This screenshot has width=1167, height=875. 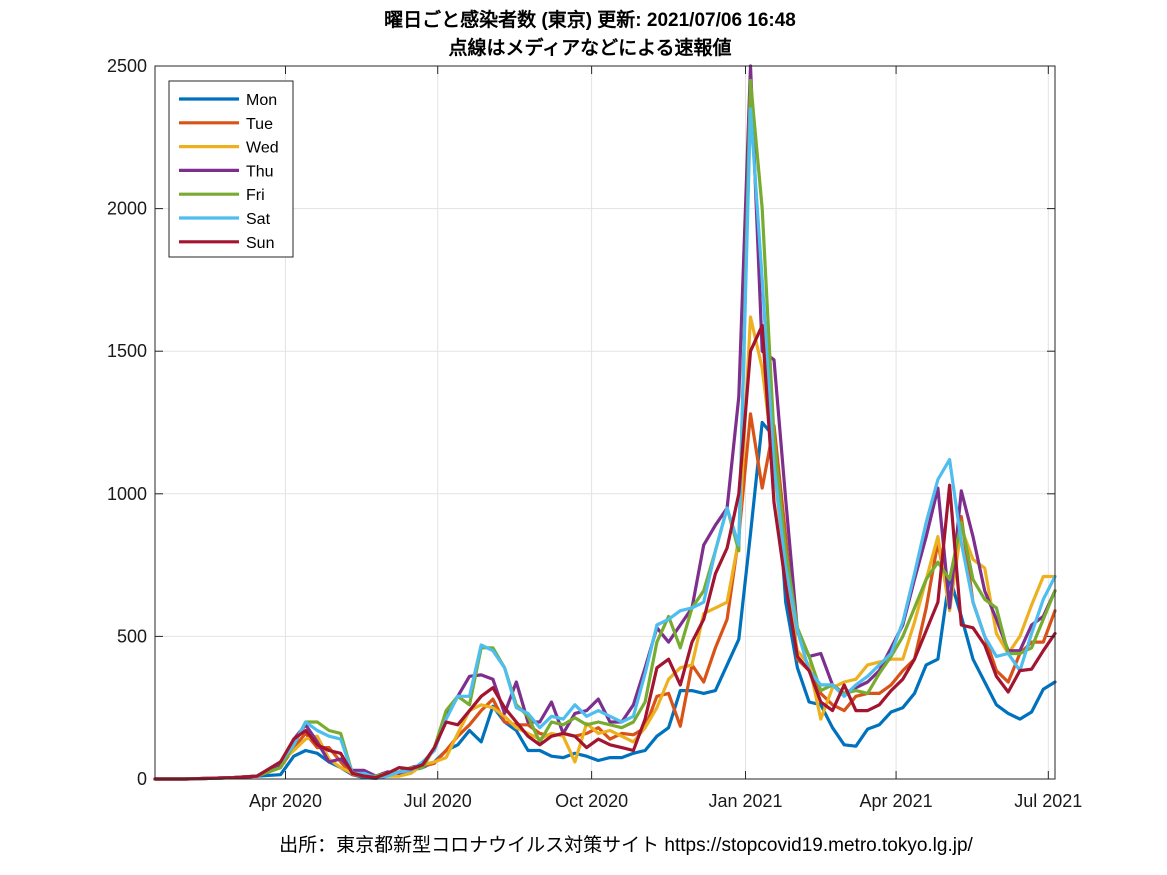 I want to click on legend-label-sat: Sat, so click(x=258, y=219).